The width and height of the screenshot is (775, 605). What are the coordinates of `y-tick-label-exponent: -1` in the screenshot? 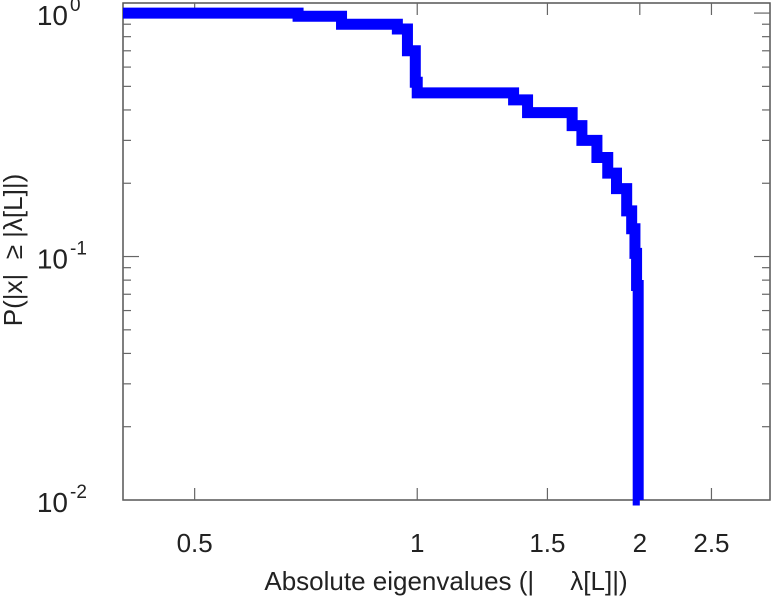 It's located at (78, 249).